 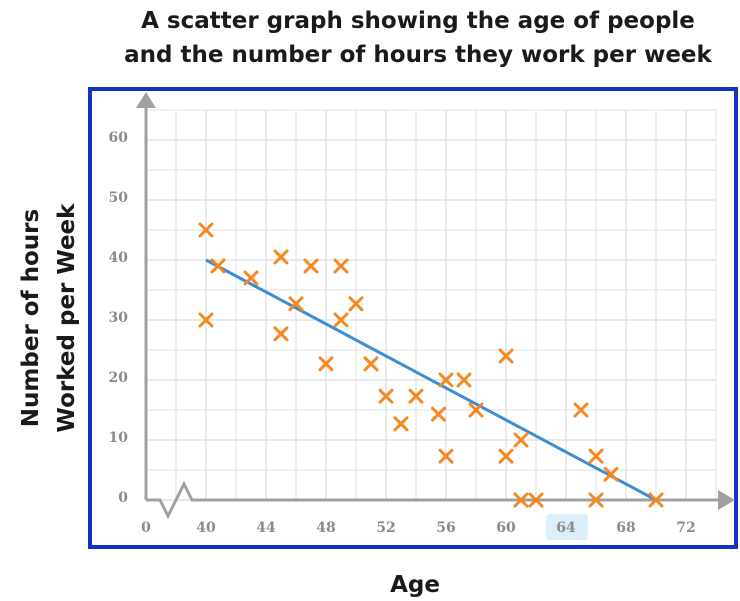 I want to click on x-axis, so click(x=434, y=500).